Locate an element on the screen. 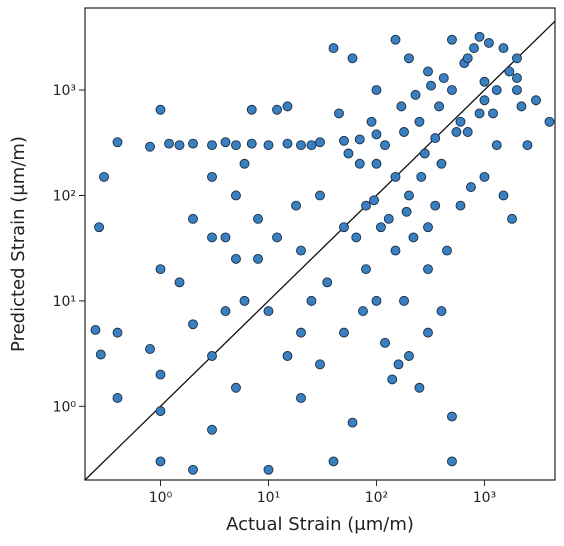 This screenshot has width=564, height=546. y-tick-label: 10⁰ is located at coordinates (65, 407).